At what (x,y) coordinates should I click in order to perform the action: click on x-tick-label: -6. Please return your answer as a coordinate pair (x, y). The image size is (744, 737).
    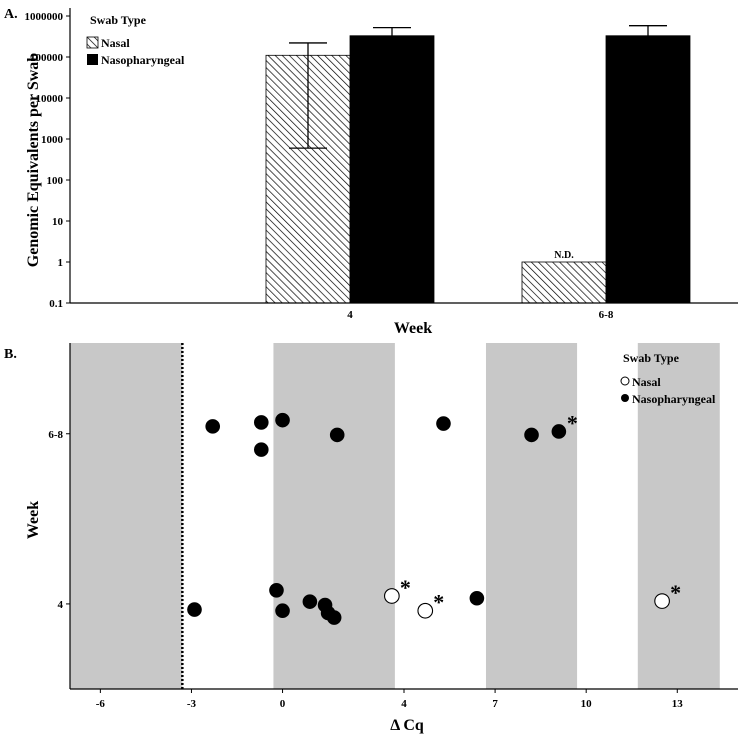
    Looking at the image, I should click on (101, 704).